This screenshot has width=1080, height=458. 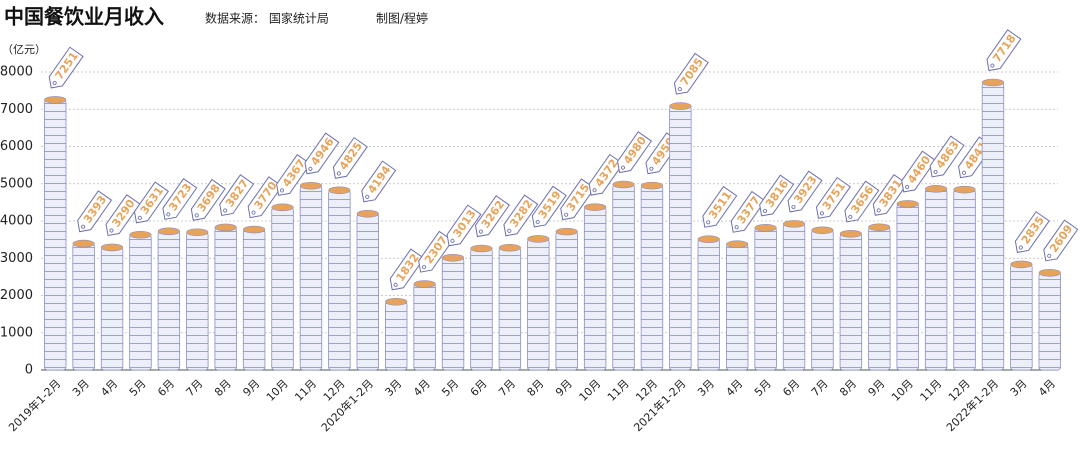 What do you see at coordinates (29, 370) in the screenshot?
I see `y-tick-label: 0` at bounding box center [29, 370].